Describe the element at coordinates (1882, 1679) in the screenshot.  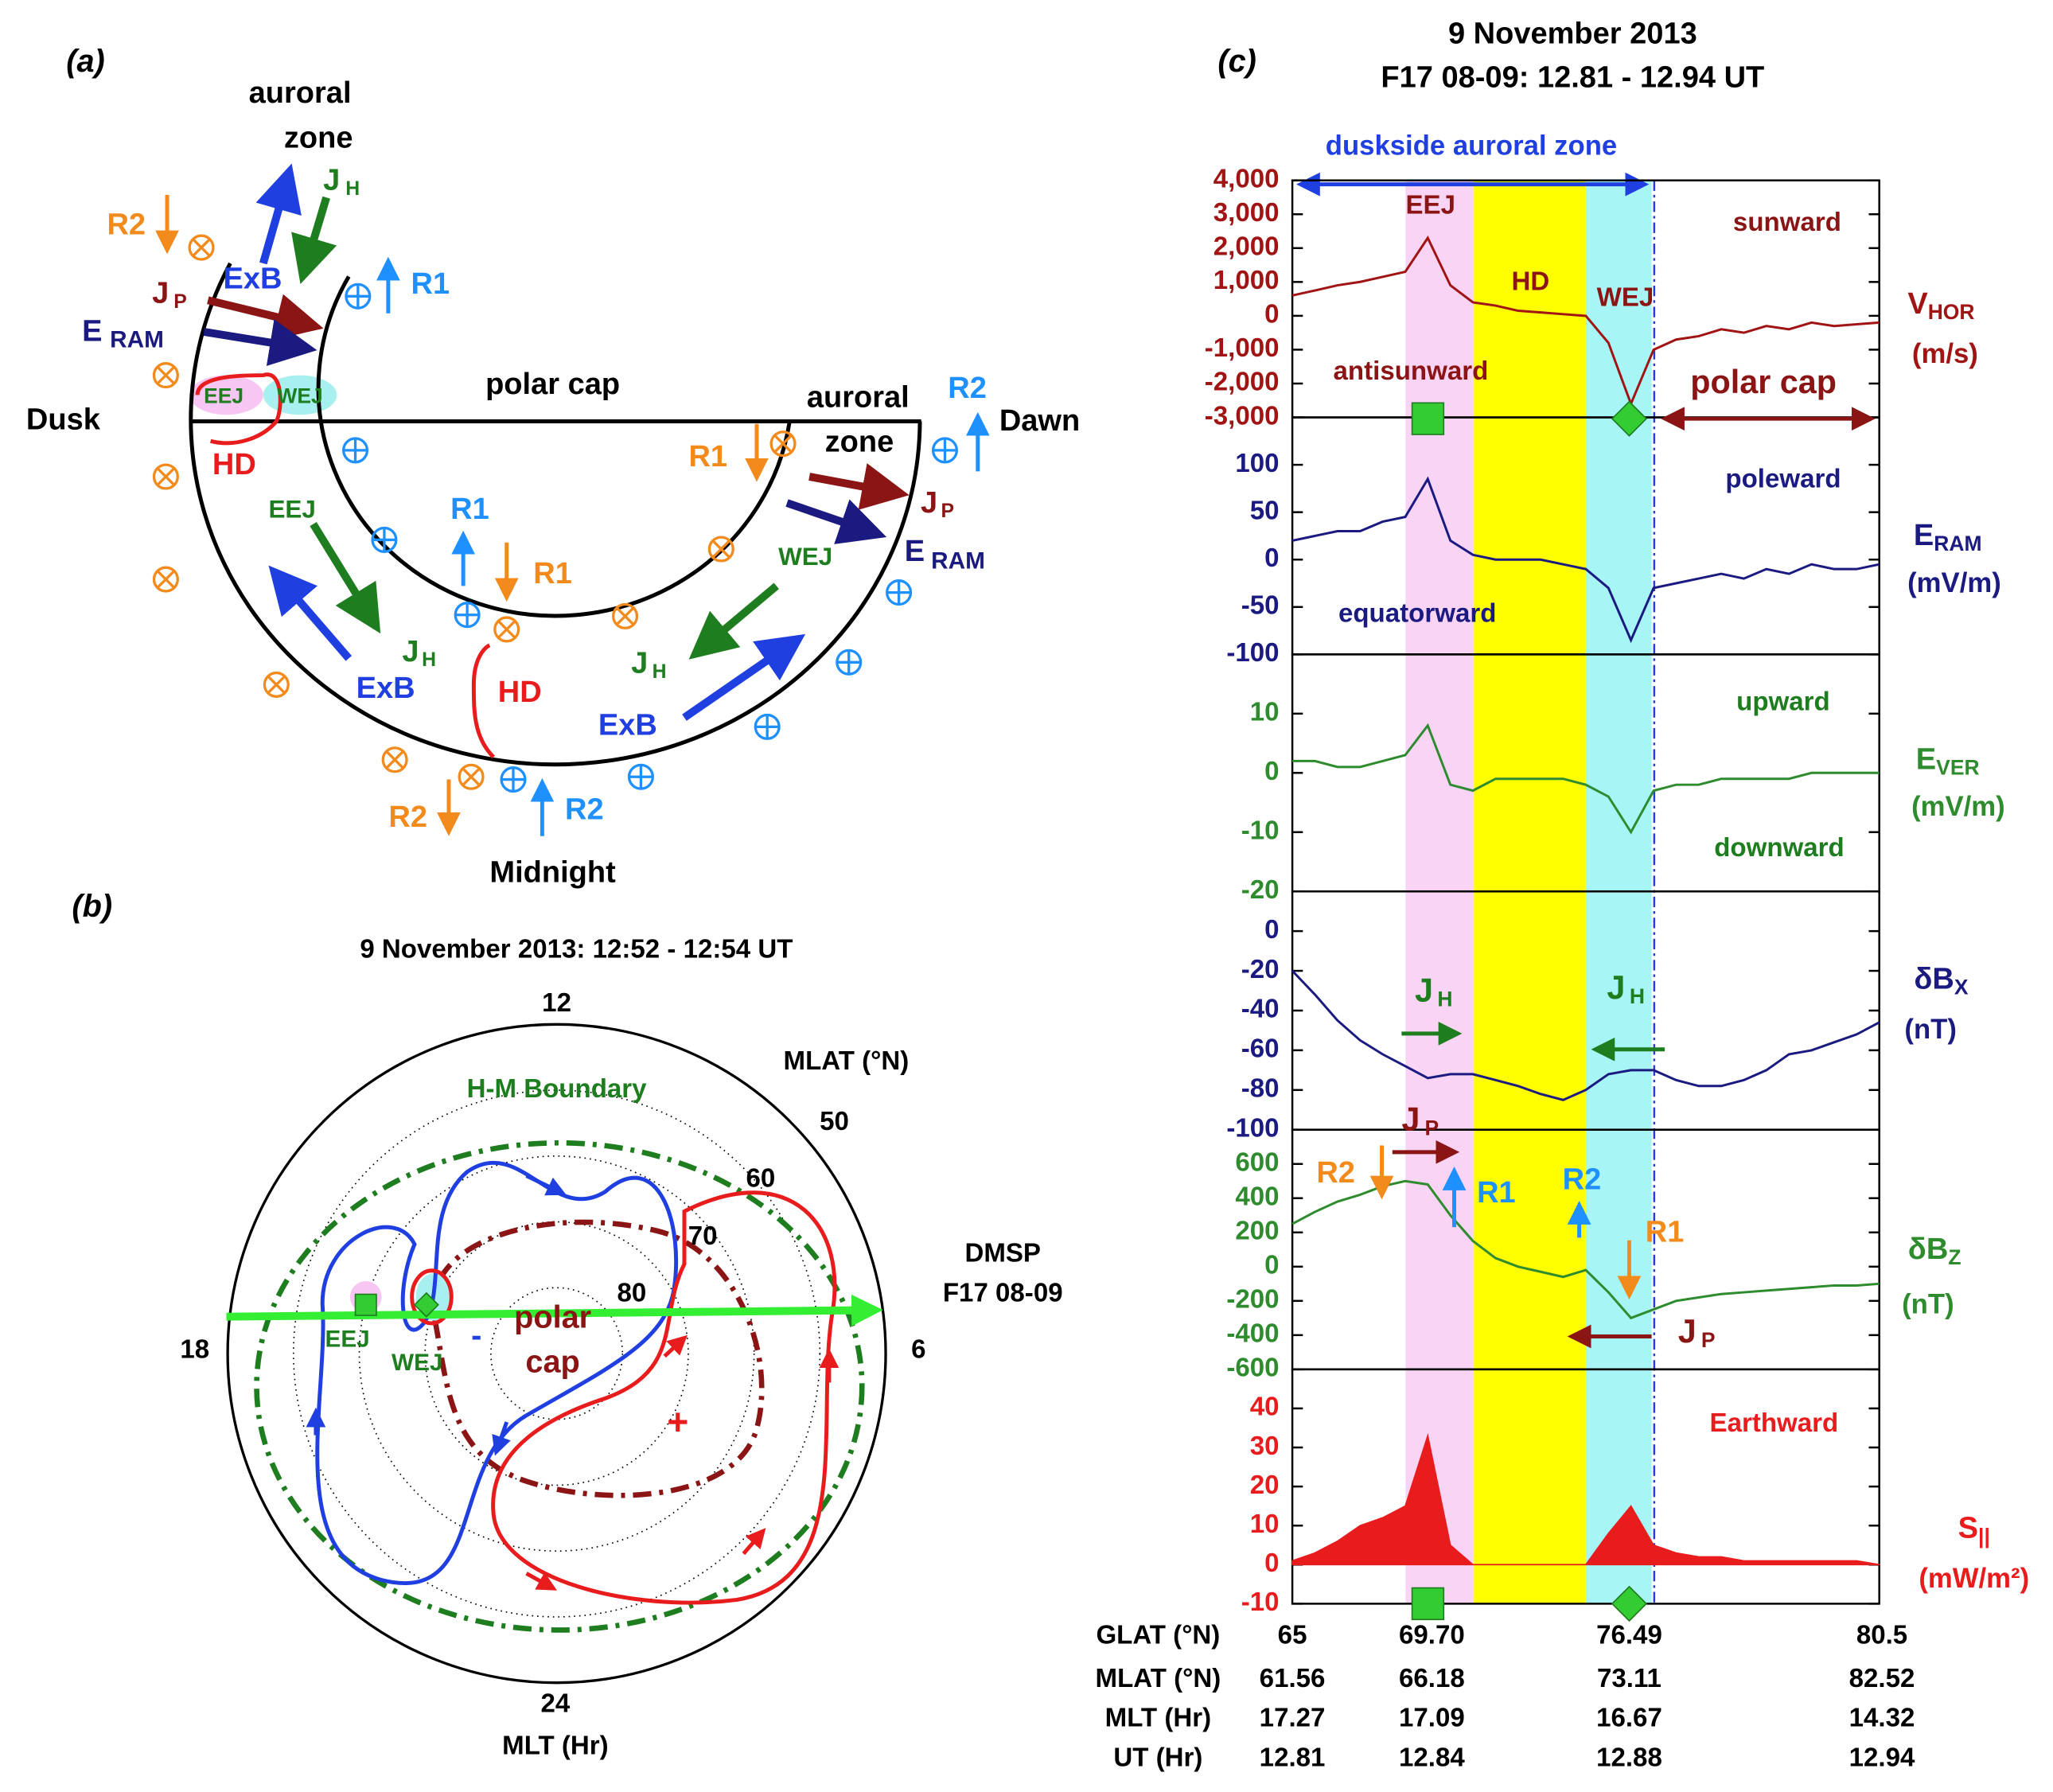
I see `x-tick-label: 82.52` at that location.